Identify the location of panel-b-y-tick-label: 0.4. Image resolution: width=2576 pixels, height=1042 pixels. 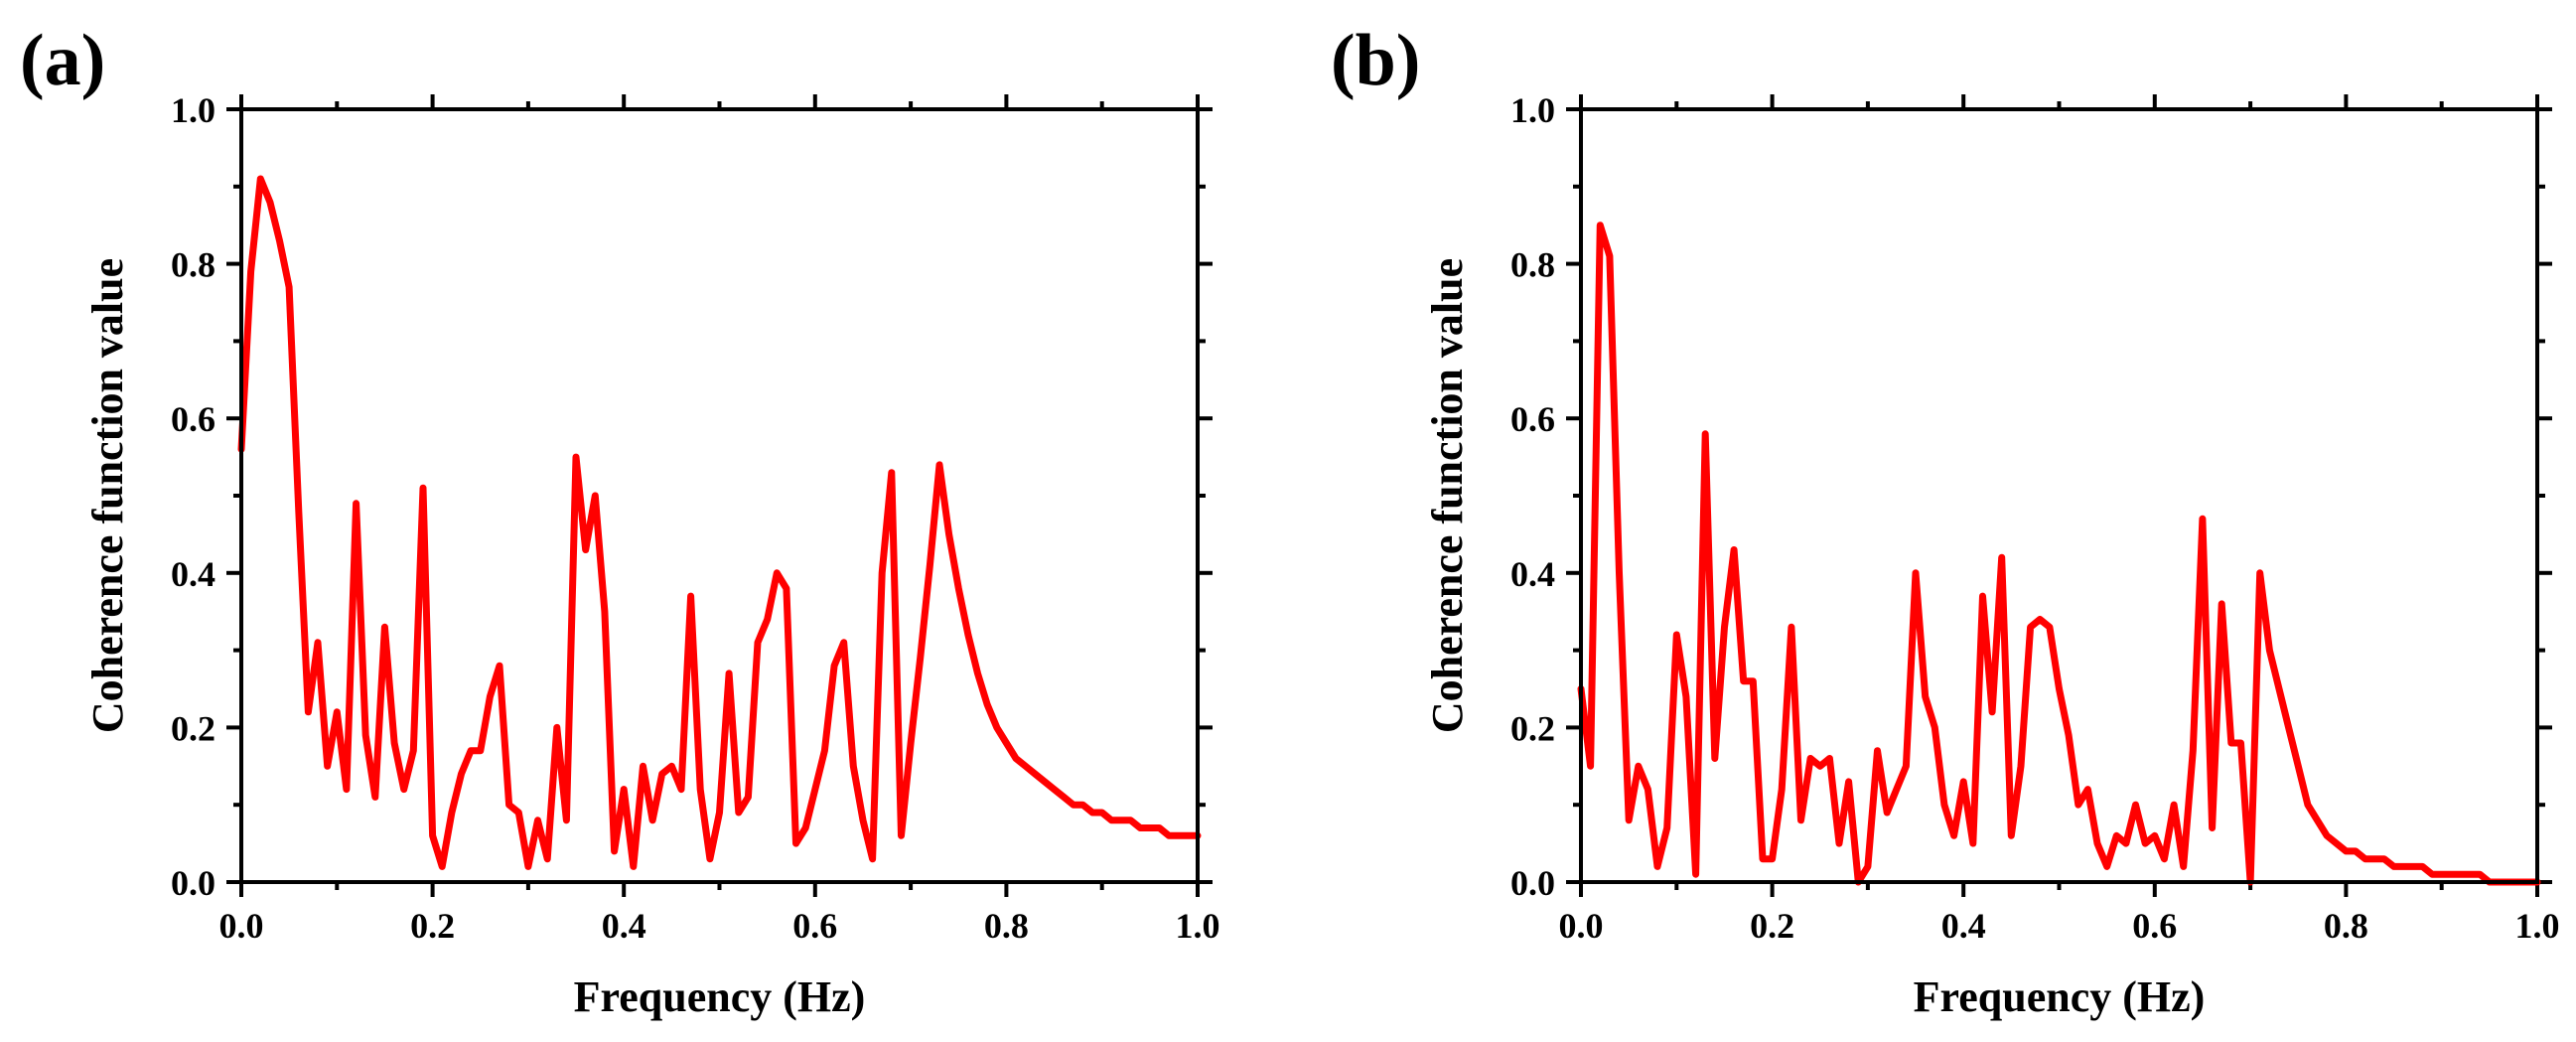
(1532, 574).